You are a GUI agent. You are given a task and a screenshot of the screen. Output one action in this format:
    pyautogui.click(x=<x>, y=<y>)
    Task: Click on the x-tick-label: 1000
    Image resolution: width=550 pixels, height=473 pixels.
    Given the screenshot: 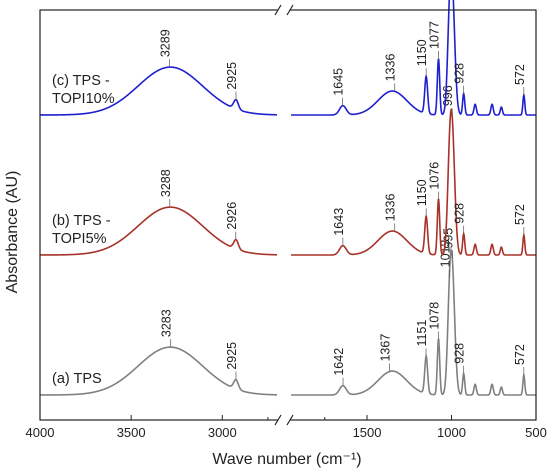 What is the action you would take?
    pyautogui.click(x=451, y=432)
    